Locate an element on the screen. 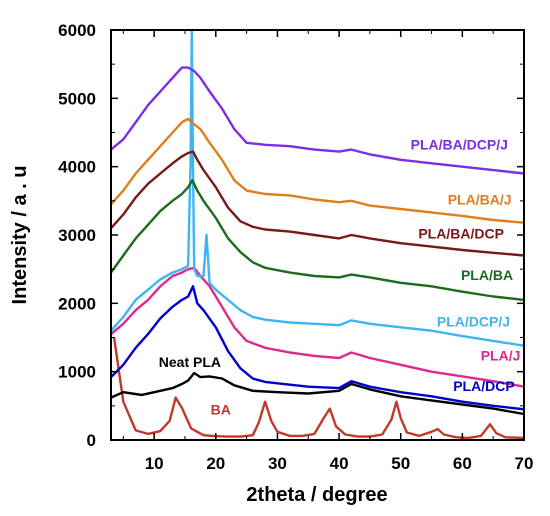  y-tick-label: 2000 is located at coordinates (77, 303).